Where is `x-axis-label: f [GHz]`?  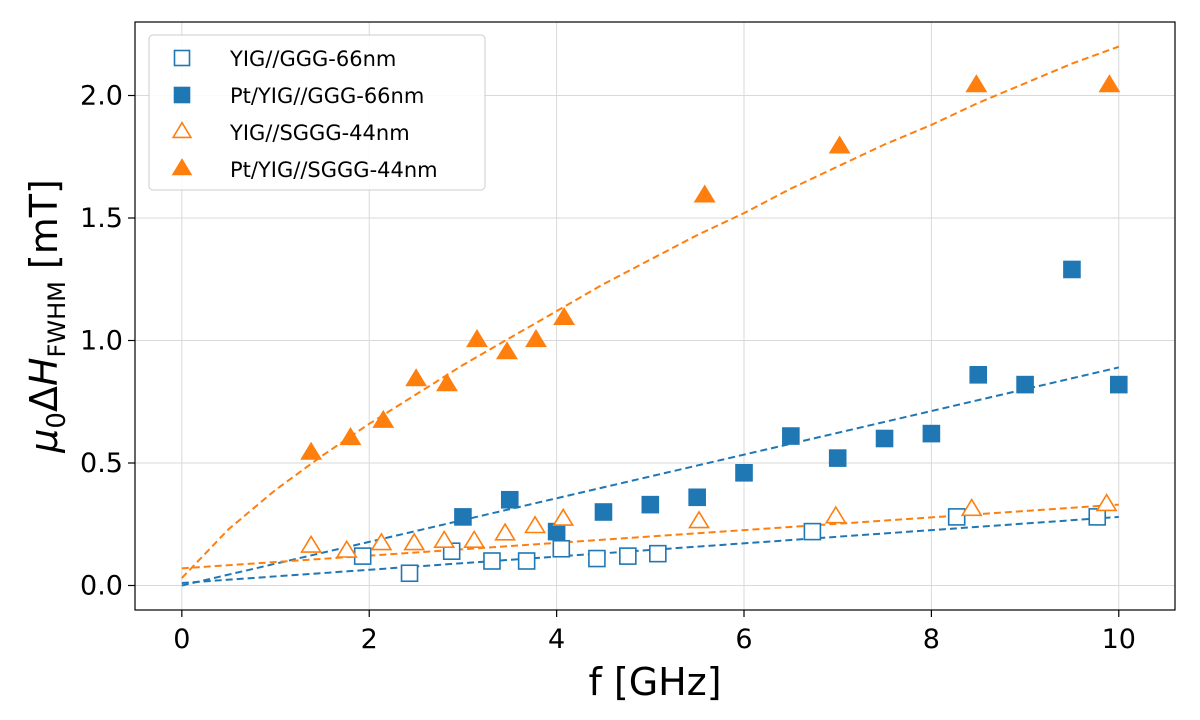
x-axis-label: f [GHz] is located at coordinates (654, 682).